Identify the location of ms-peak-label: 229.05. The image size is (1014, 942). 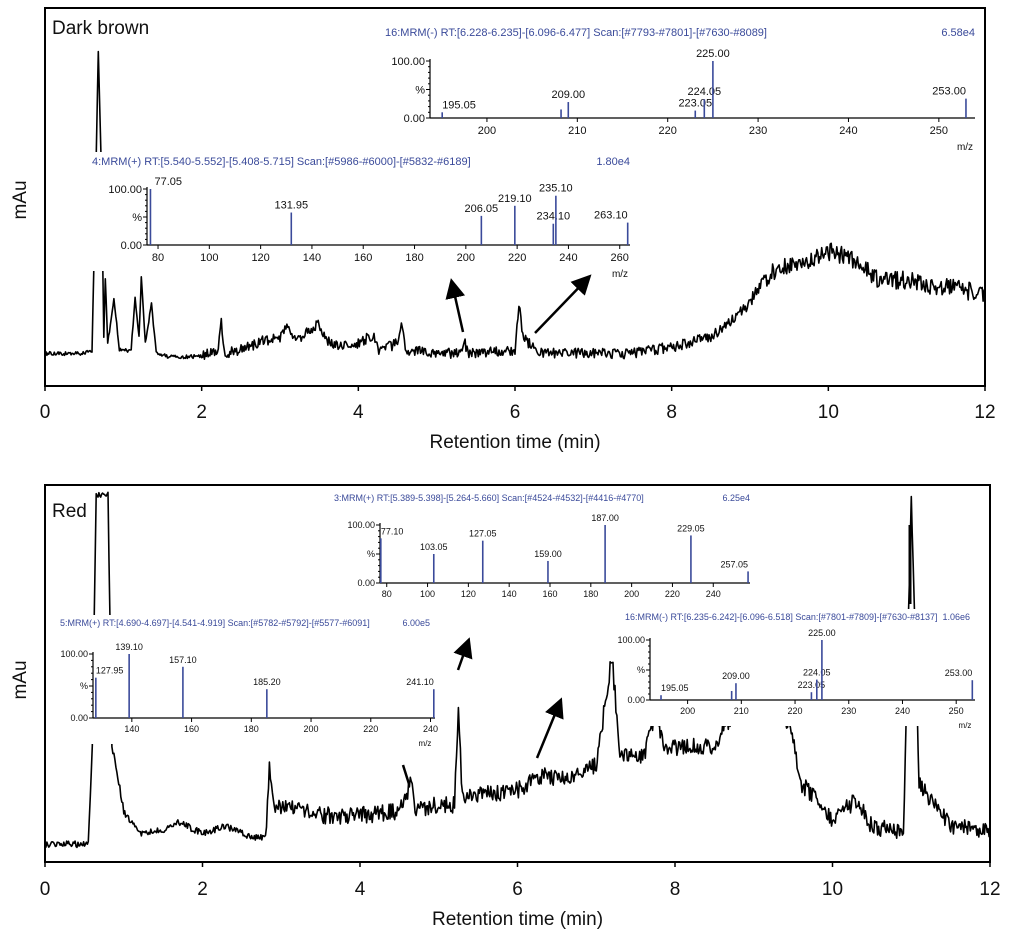
(691, 528).